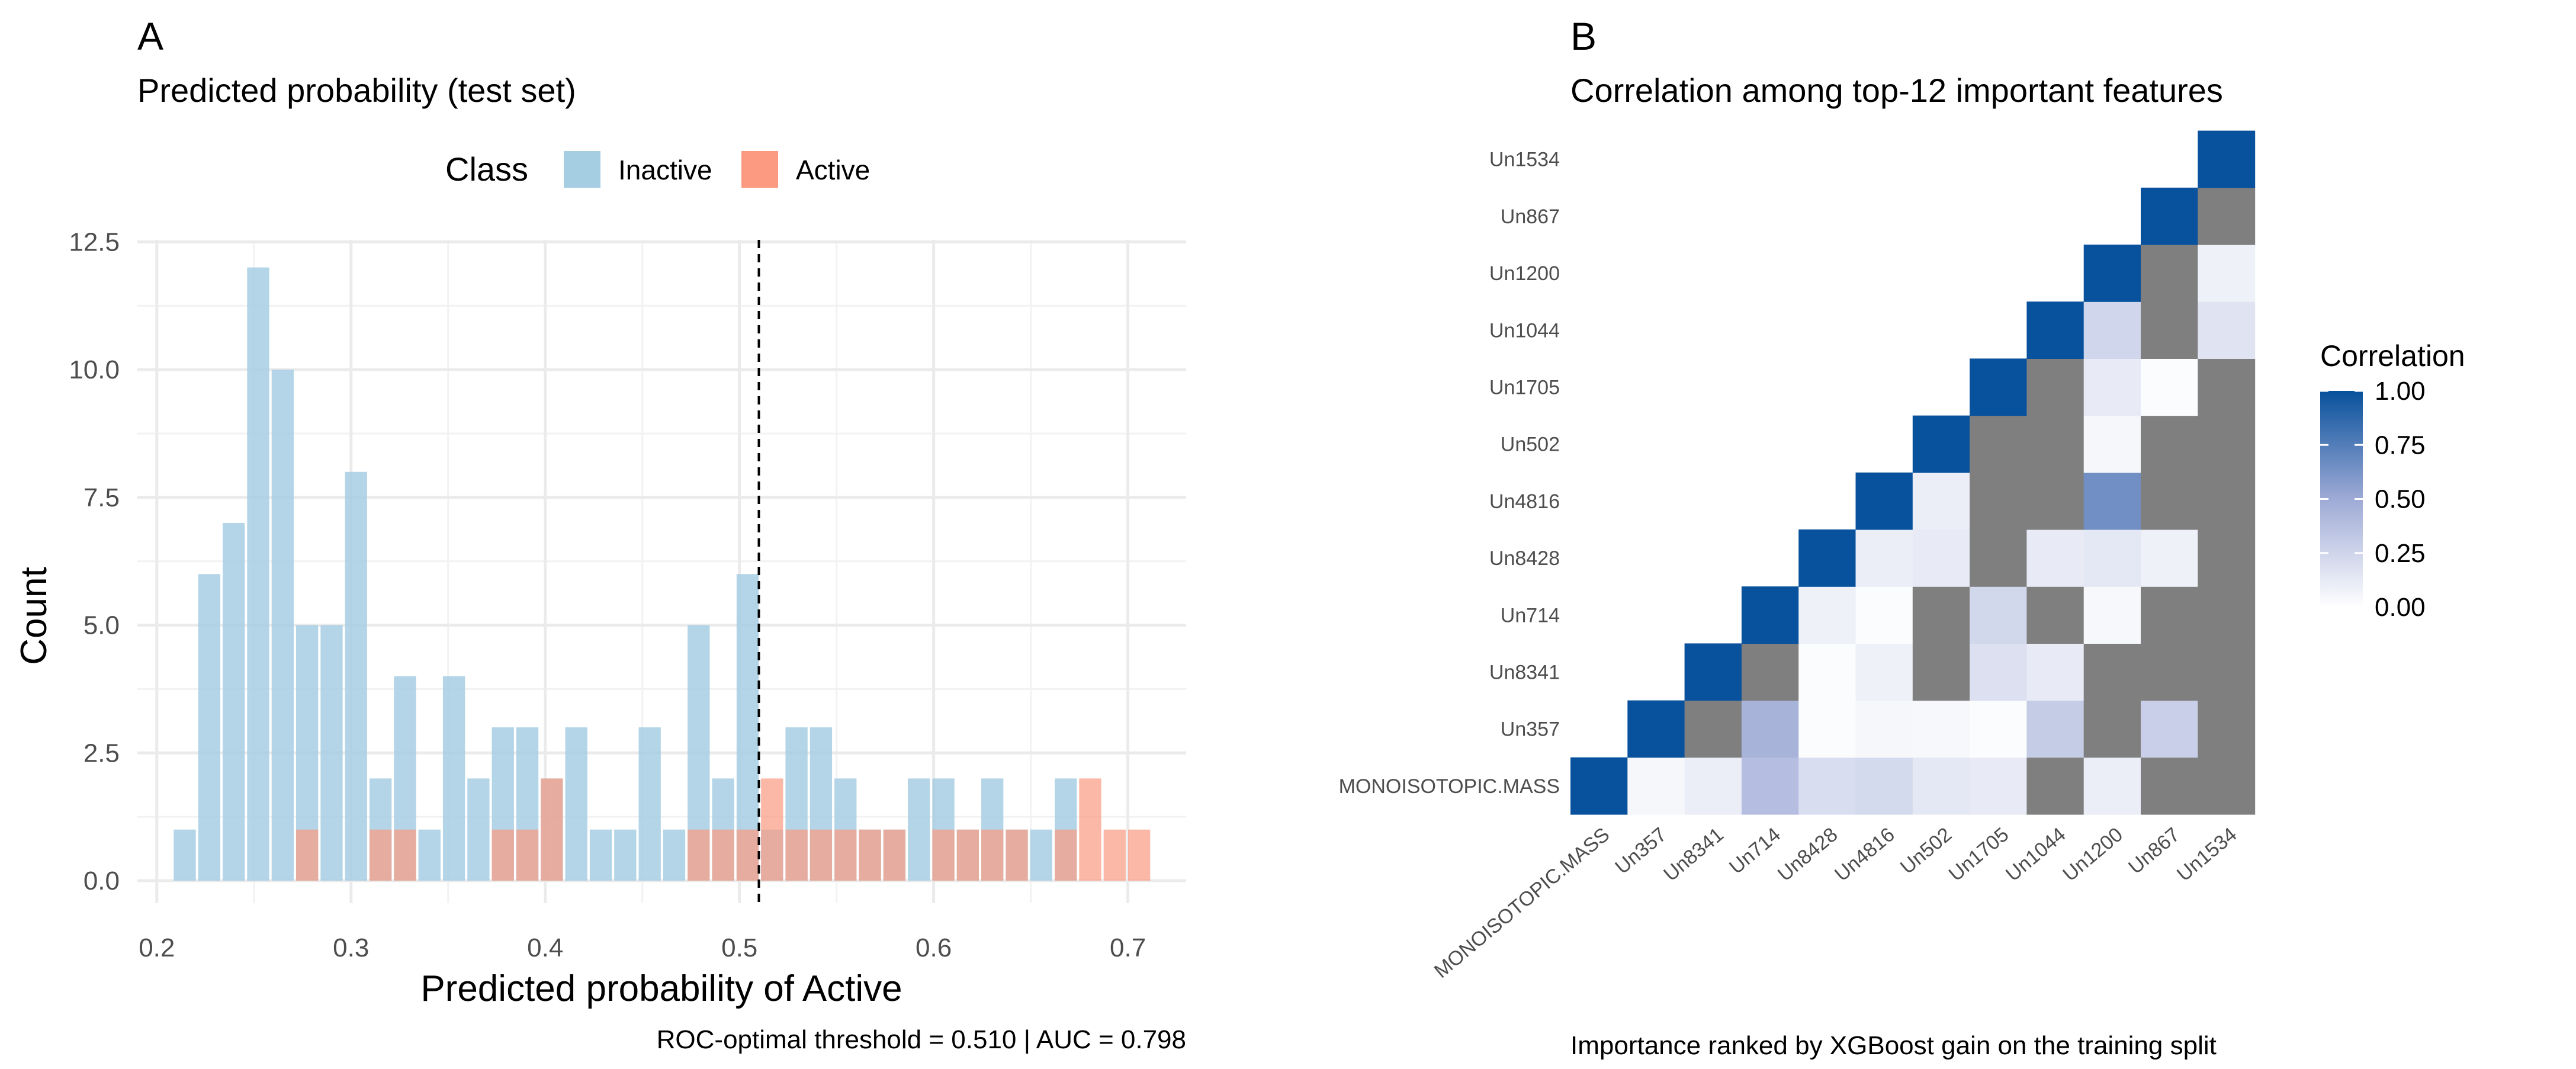  I want to click on heatmap-column-label: Un1044, so click(2036, 854).